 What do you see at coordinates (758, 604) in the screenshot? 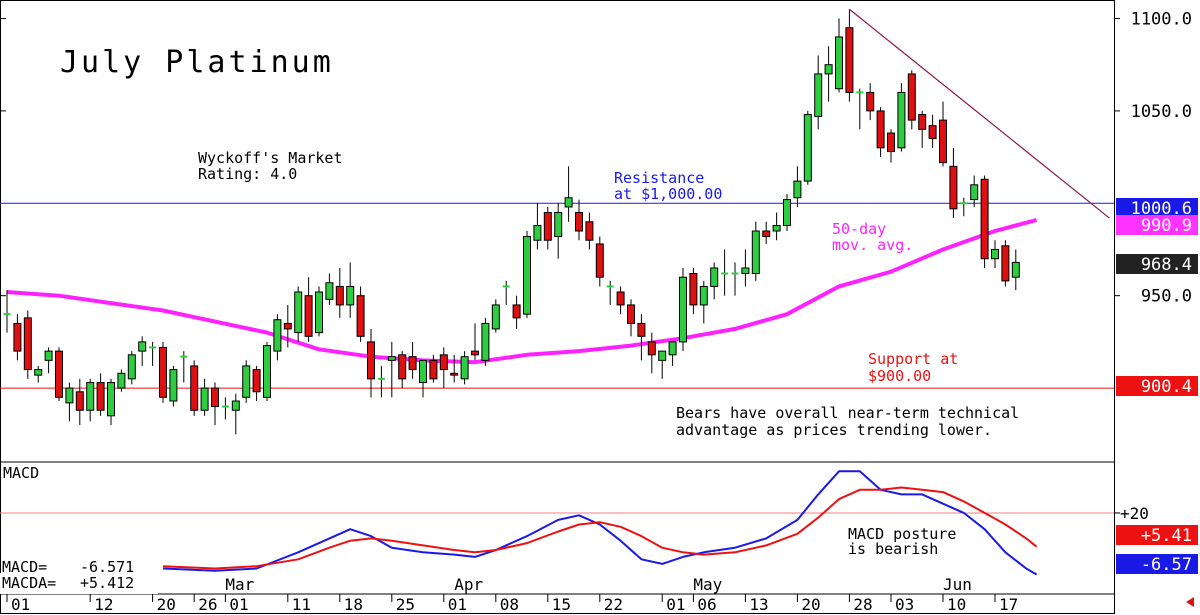
I see `day-label: 13` at bounding box center [758, 604].